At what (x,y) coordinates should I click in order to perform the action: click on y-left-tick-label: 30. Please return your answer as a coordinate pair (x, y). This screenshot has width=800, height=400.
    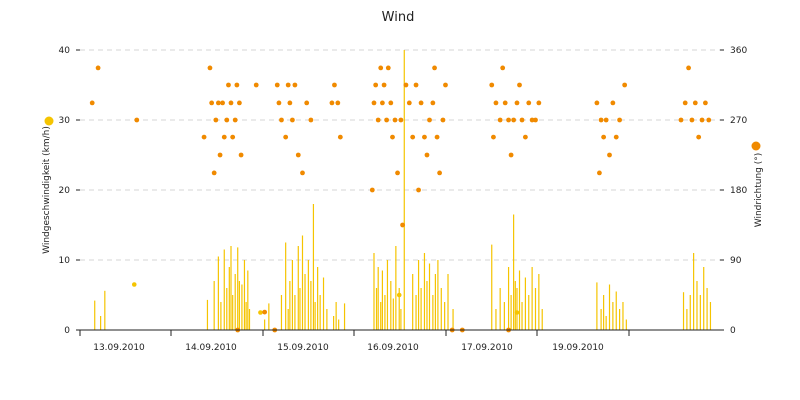
    Looking at the image, I should click on (65, 121).